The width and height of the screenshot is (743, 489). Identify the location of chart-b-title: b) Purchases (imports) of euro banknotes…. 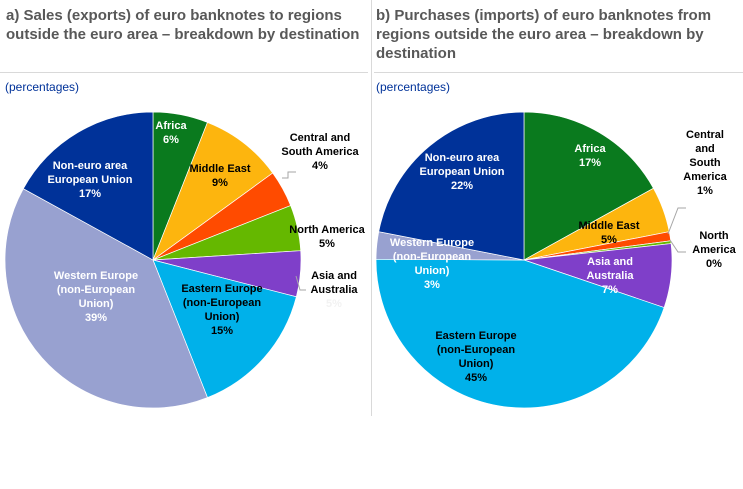
(544, 34).